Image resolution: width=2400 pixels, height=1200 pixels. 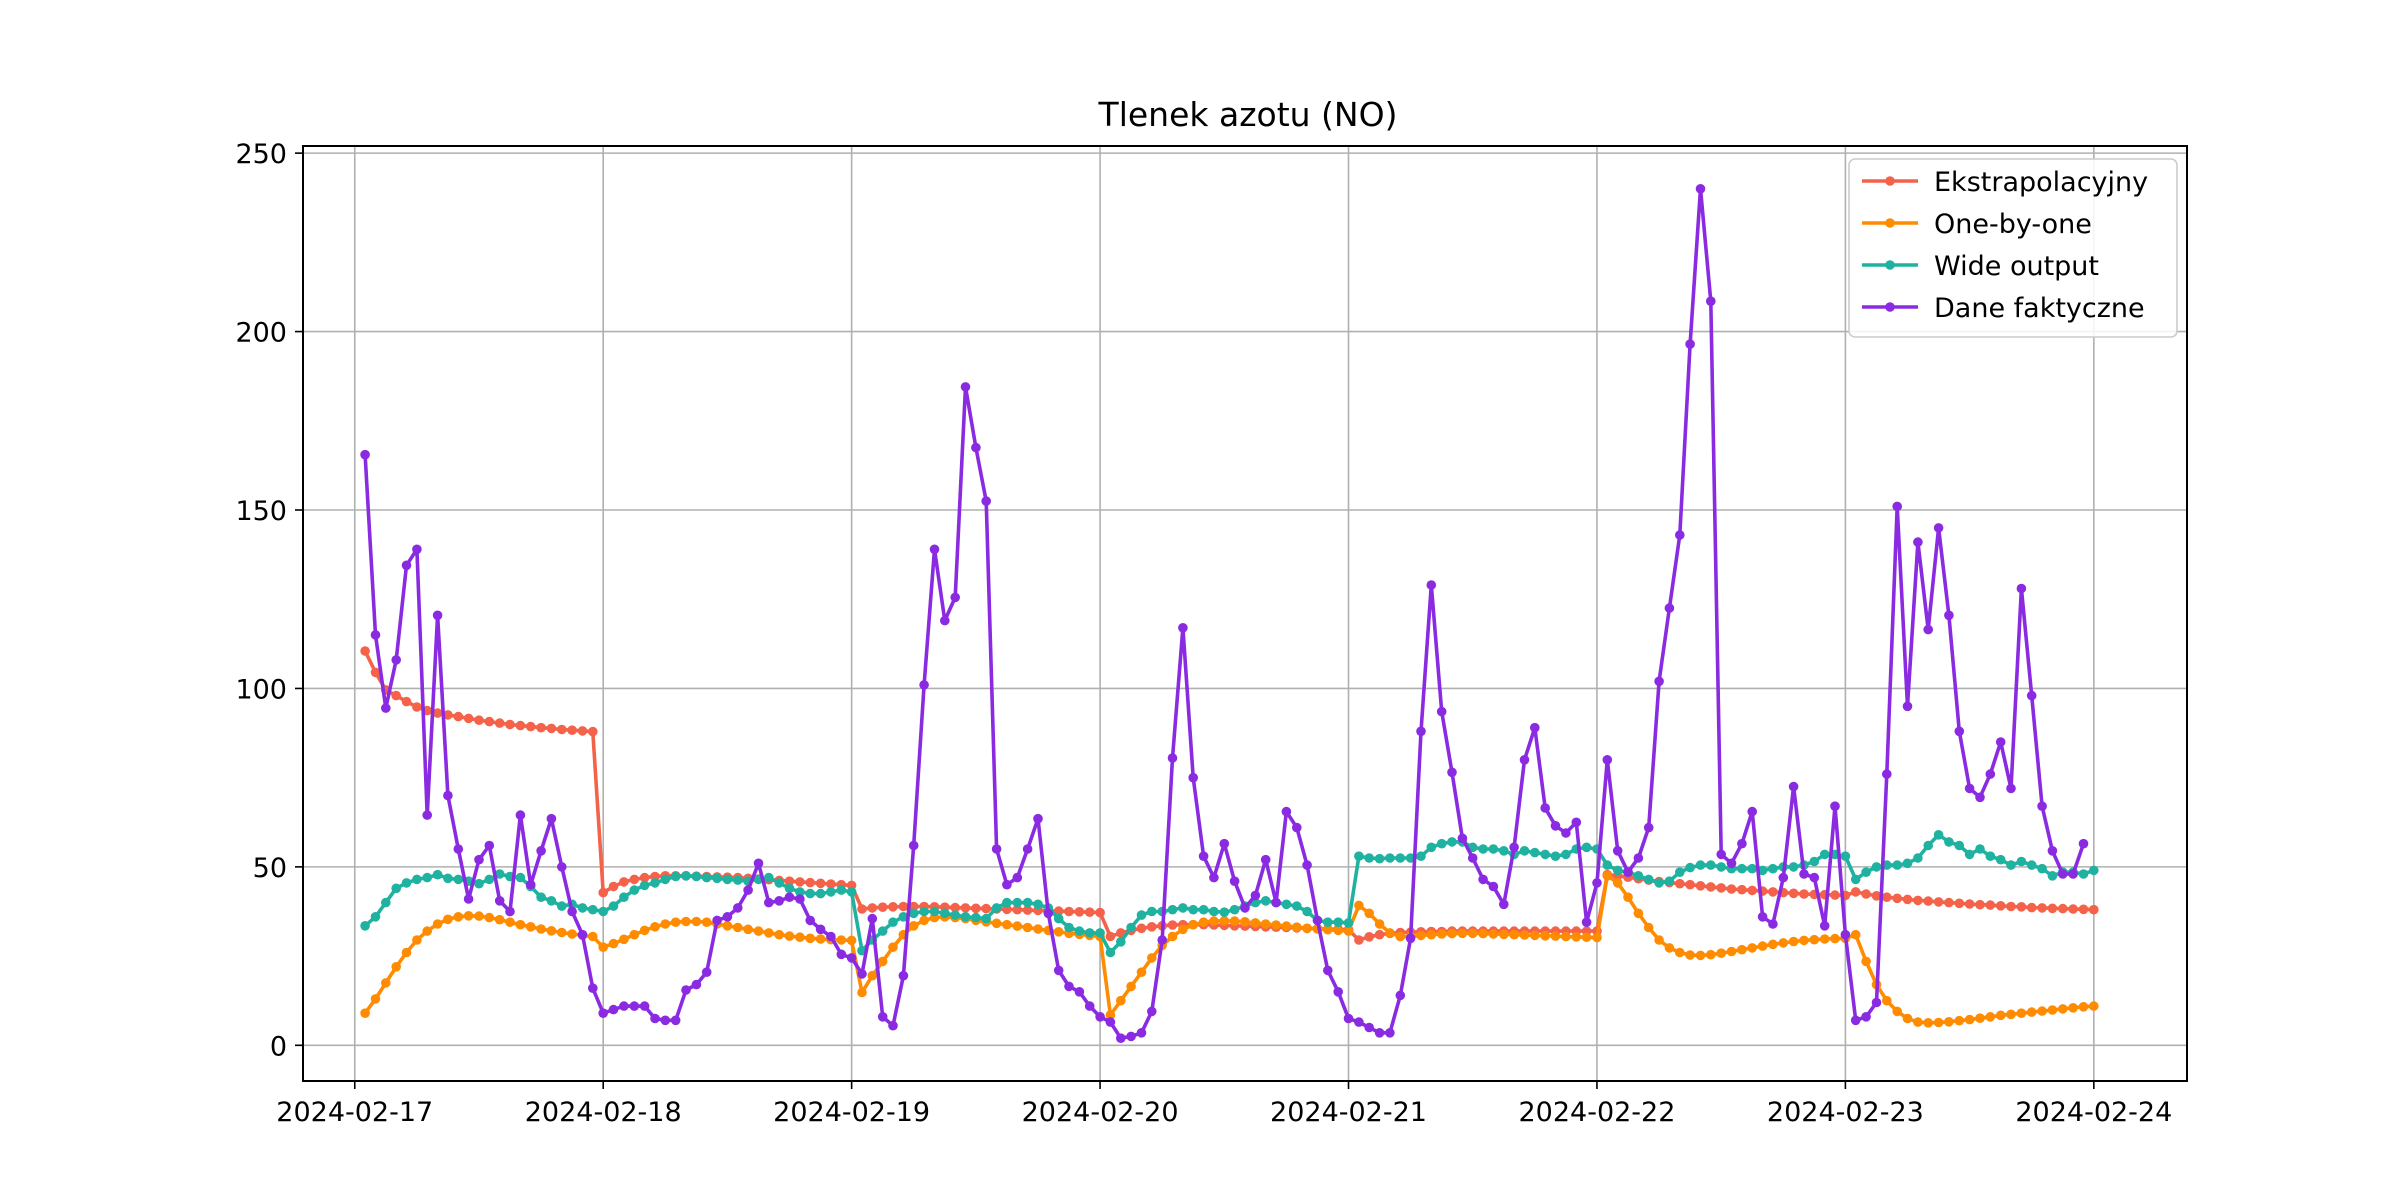 What do you see at coordinates (261, 154) in the screenshot?
I see `y-tick-label: 250` at bounding box center [261, 154].